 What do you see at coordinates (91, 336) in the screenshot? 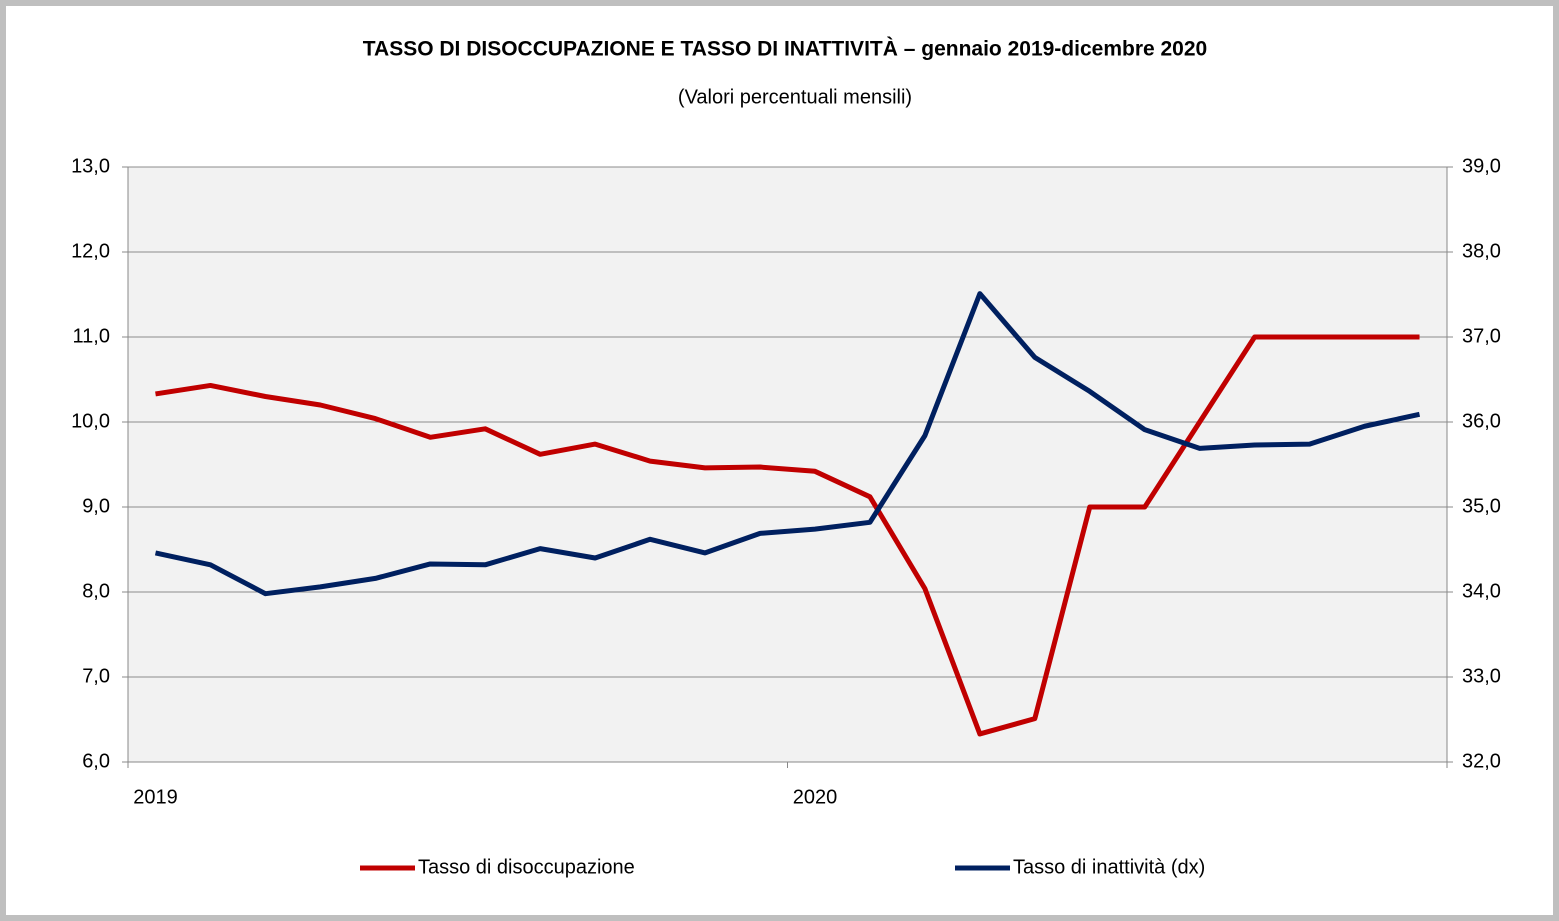
I see `y-tick-label: 11,0` at bounding box center [91, 336].